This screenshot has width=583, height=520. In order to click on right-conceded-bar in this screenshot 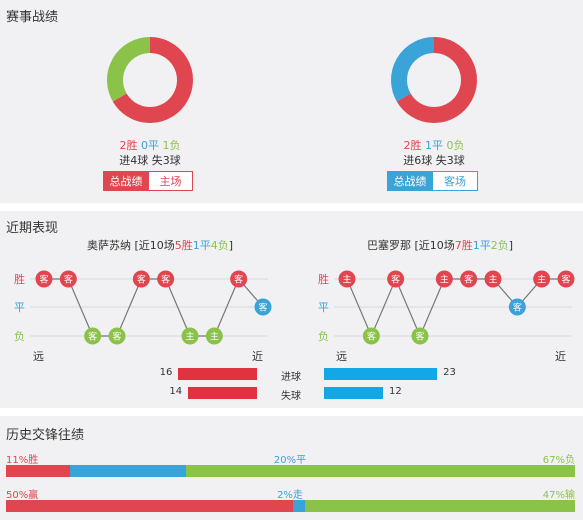, I will do `click(353, 393)`.